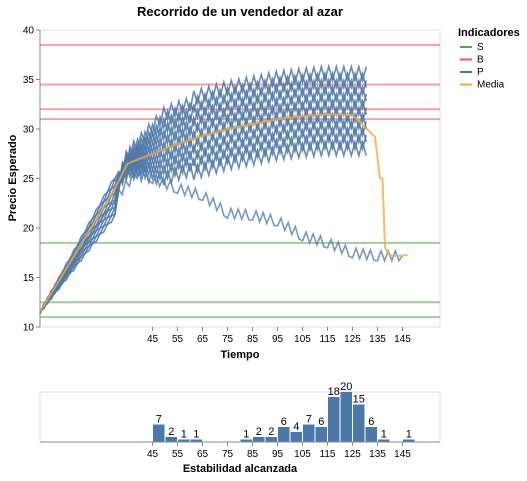  I want to click on x-tick-label: 85, so click(253, 339).